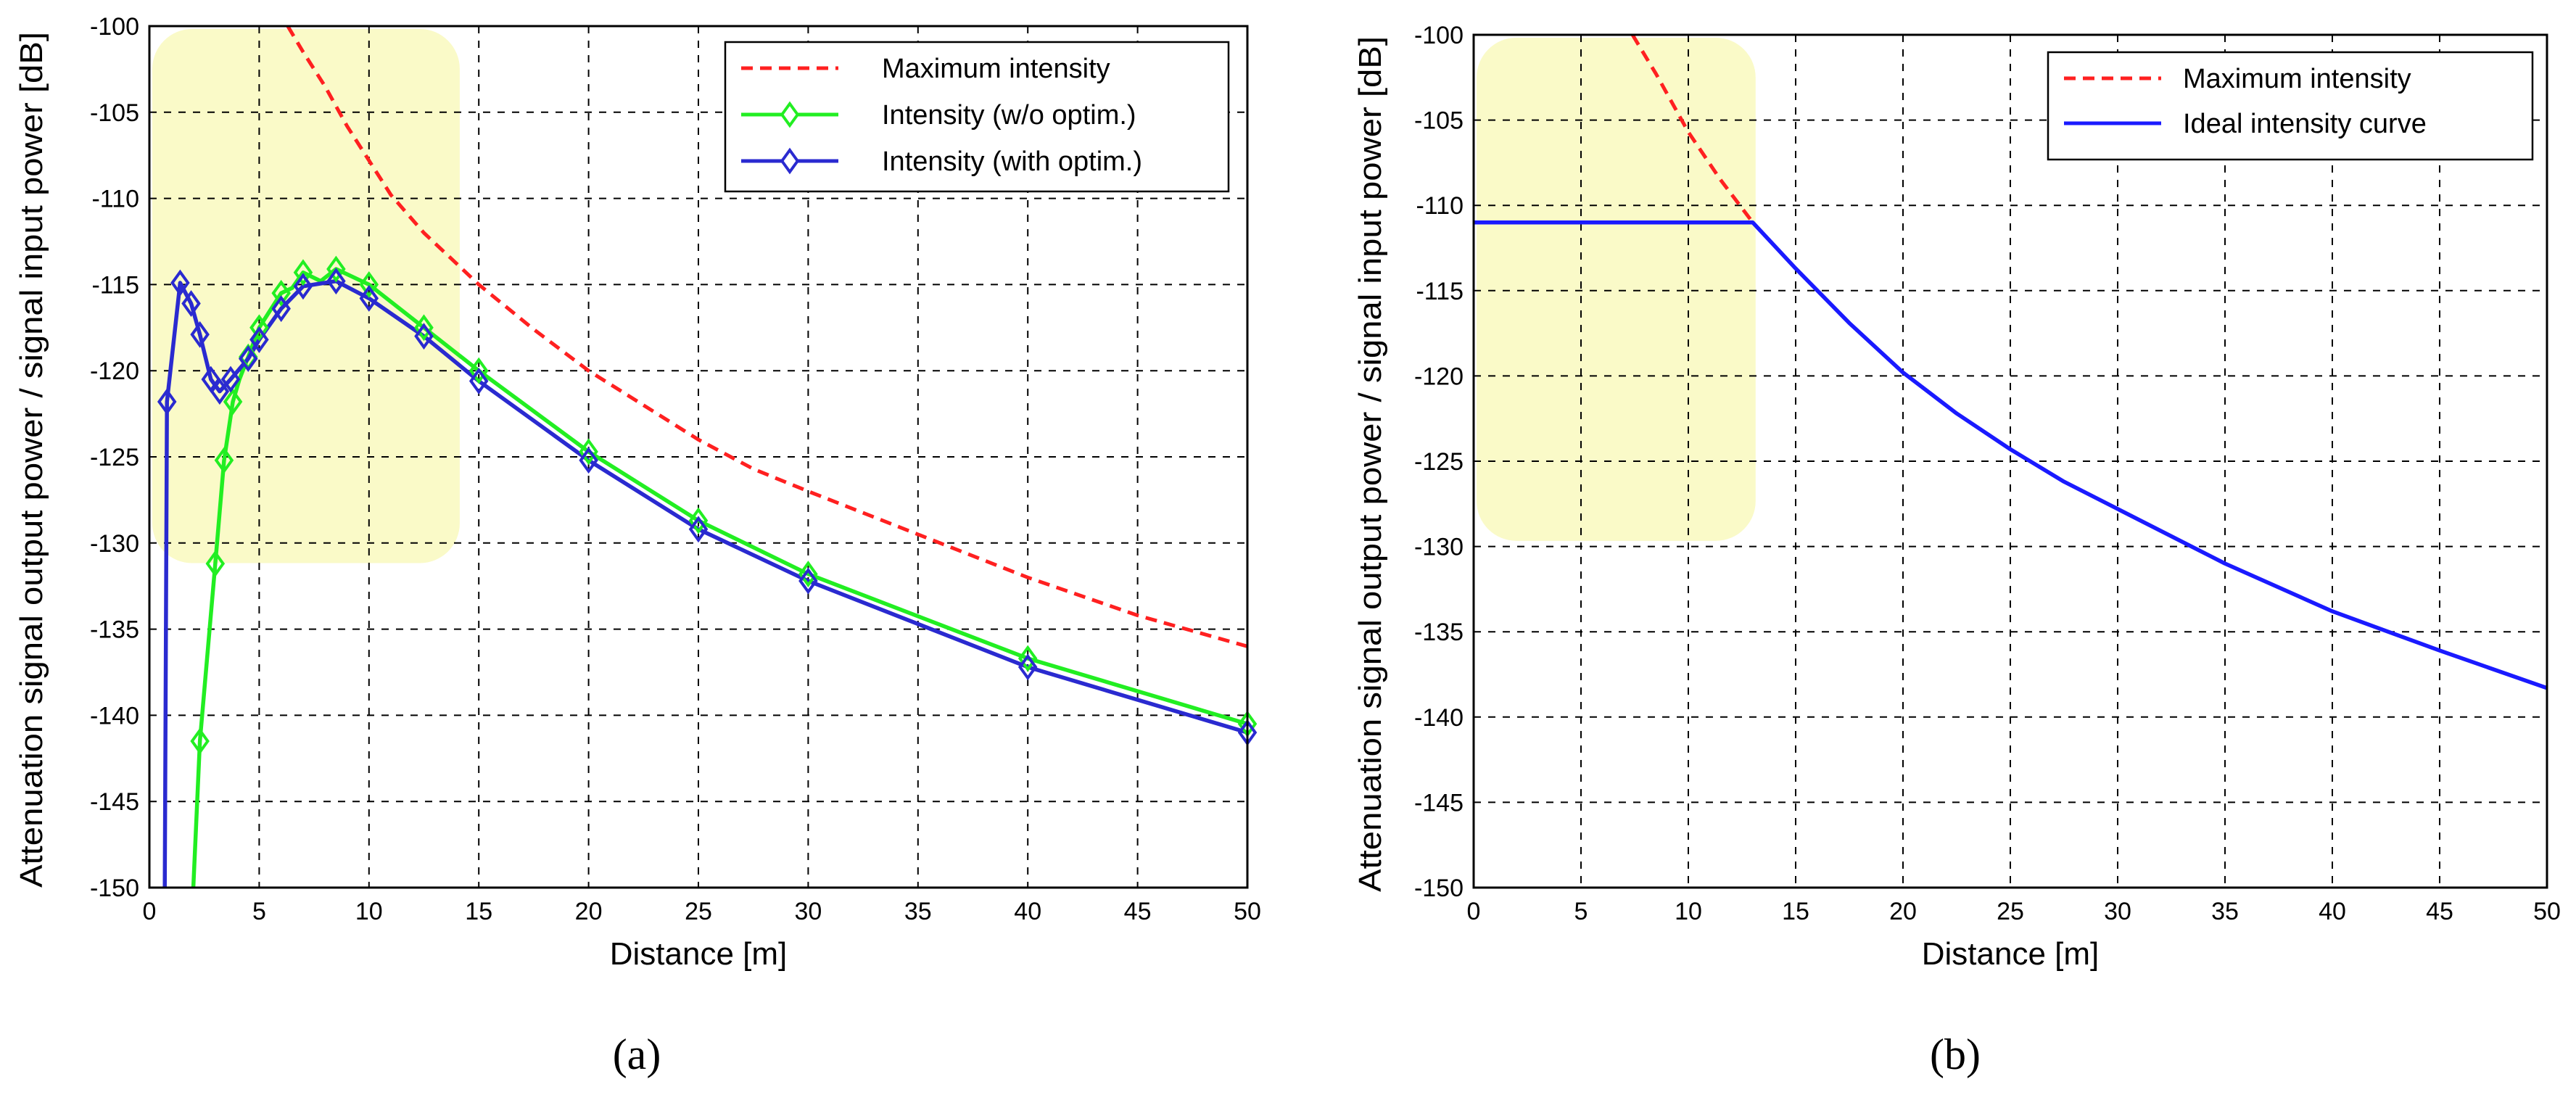 The height and width of the screenshot is (1095, 2576). I want to click on legend-label: Intensity (w/o optim.), so click(1009, 115).